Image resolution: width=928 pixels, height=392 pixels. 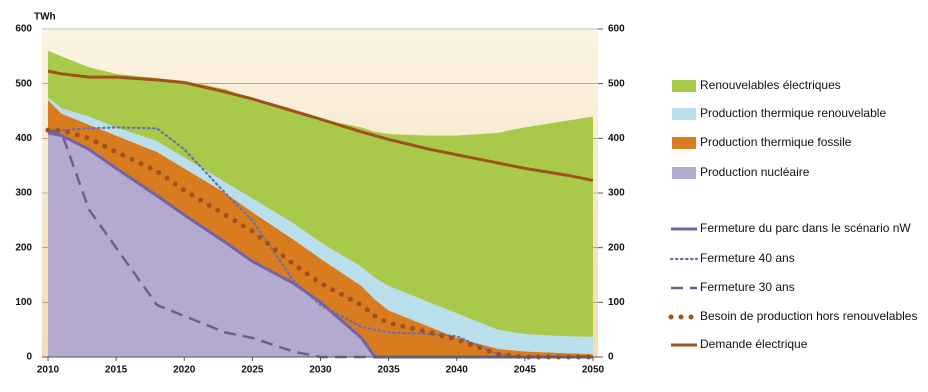 What do you see at coordinates (23, 83) in the screenshot?
I see `y-tick-label: 500` at bounding box center [23, 83].